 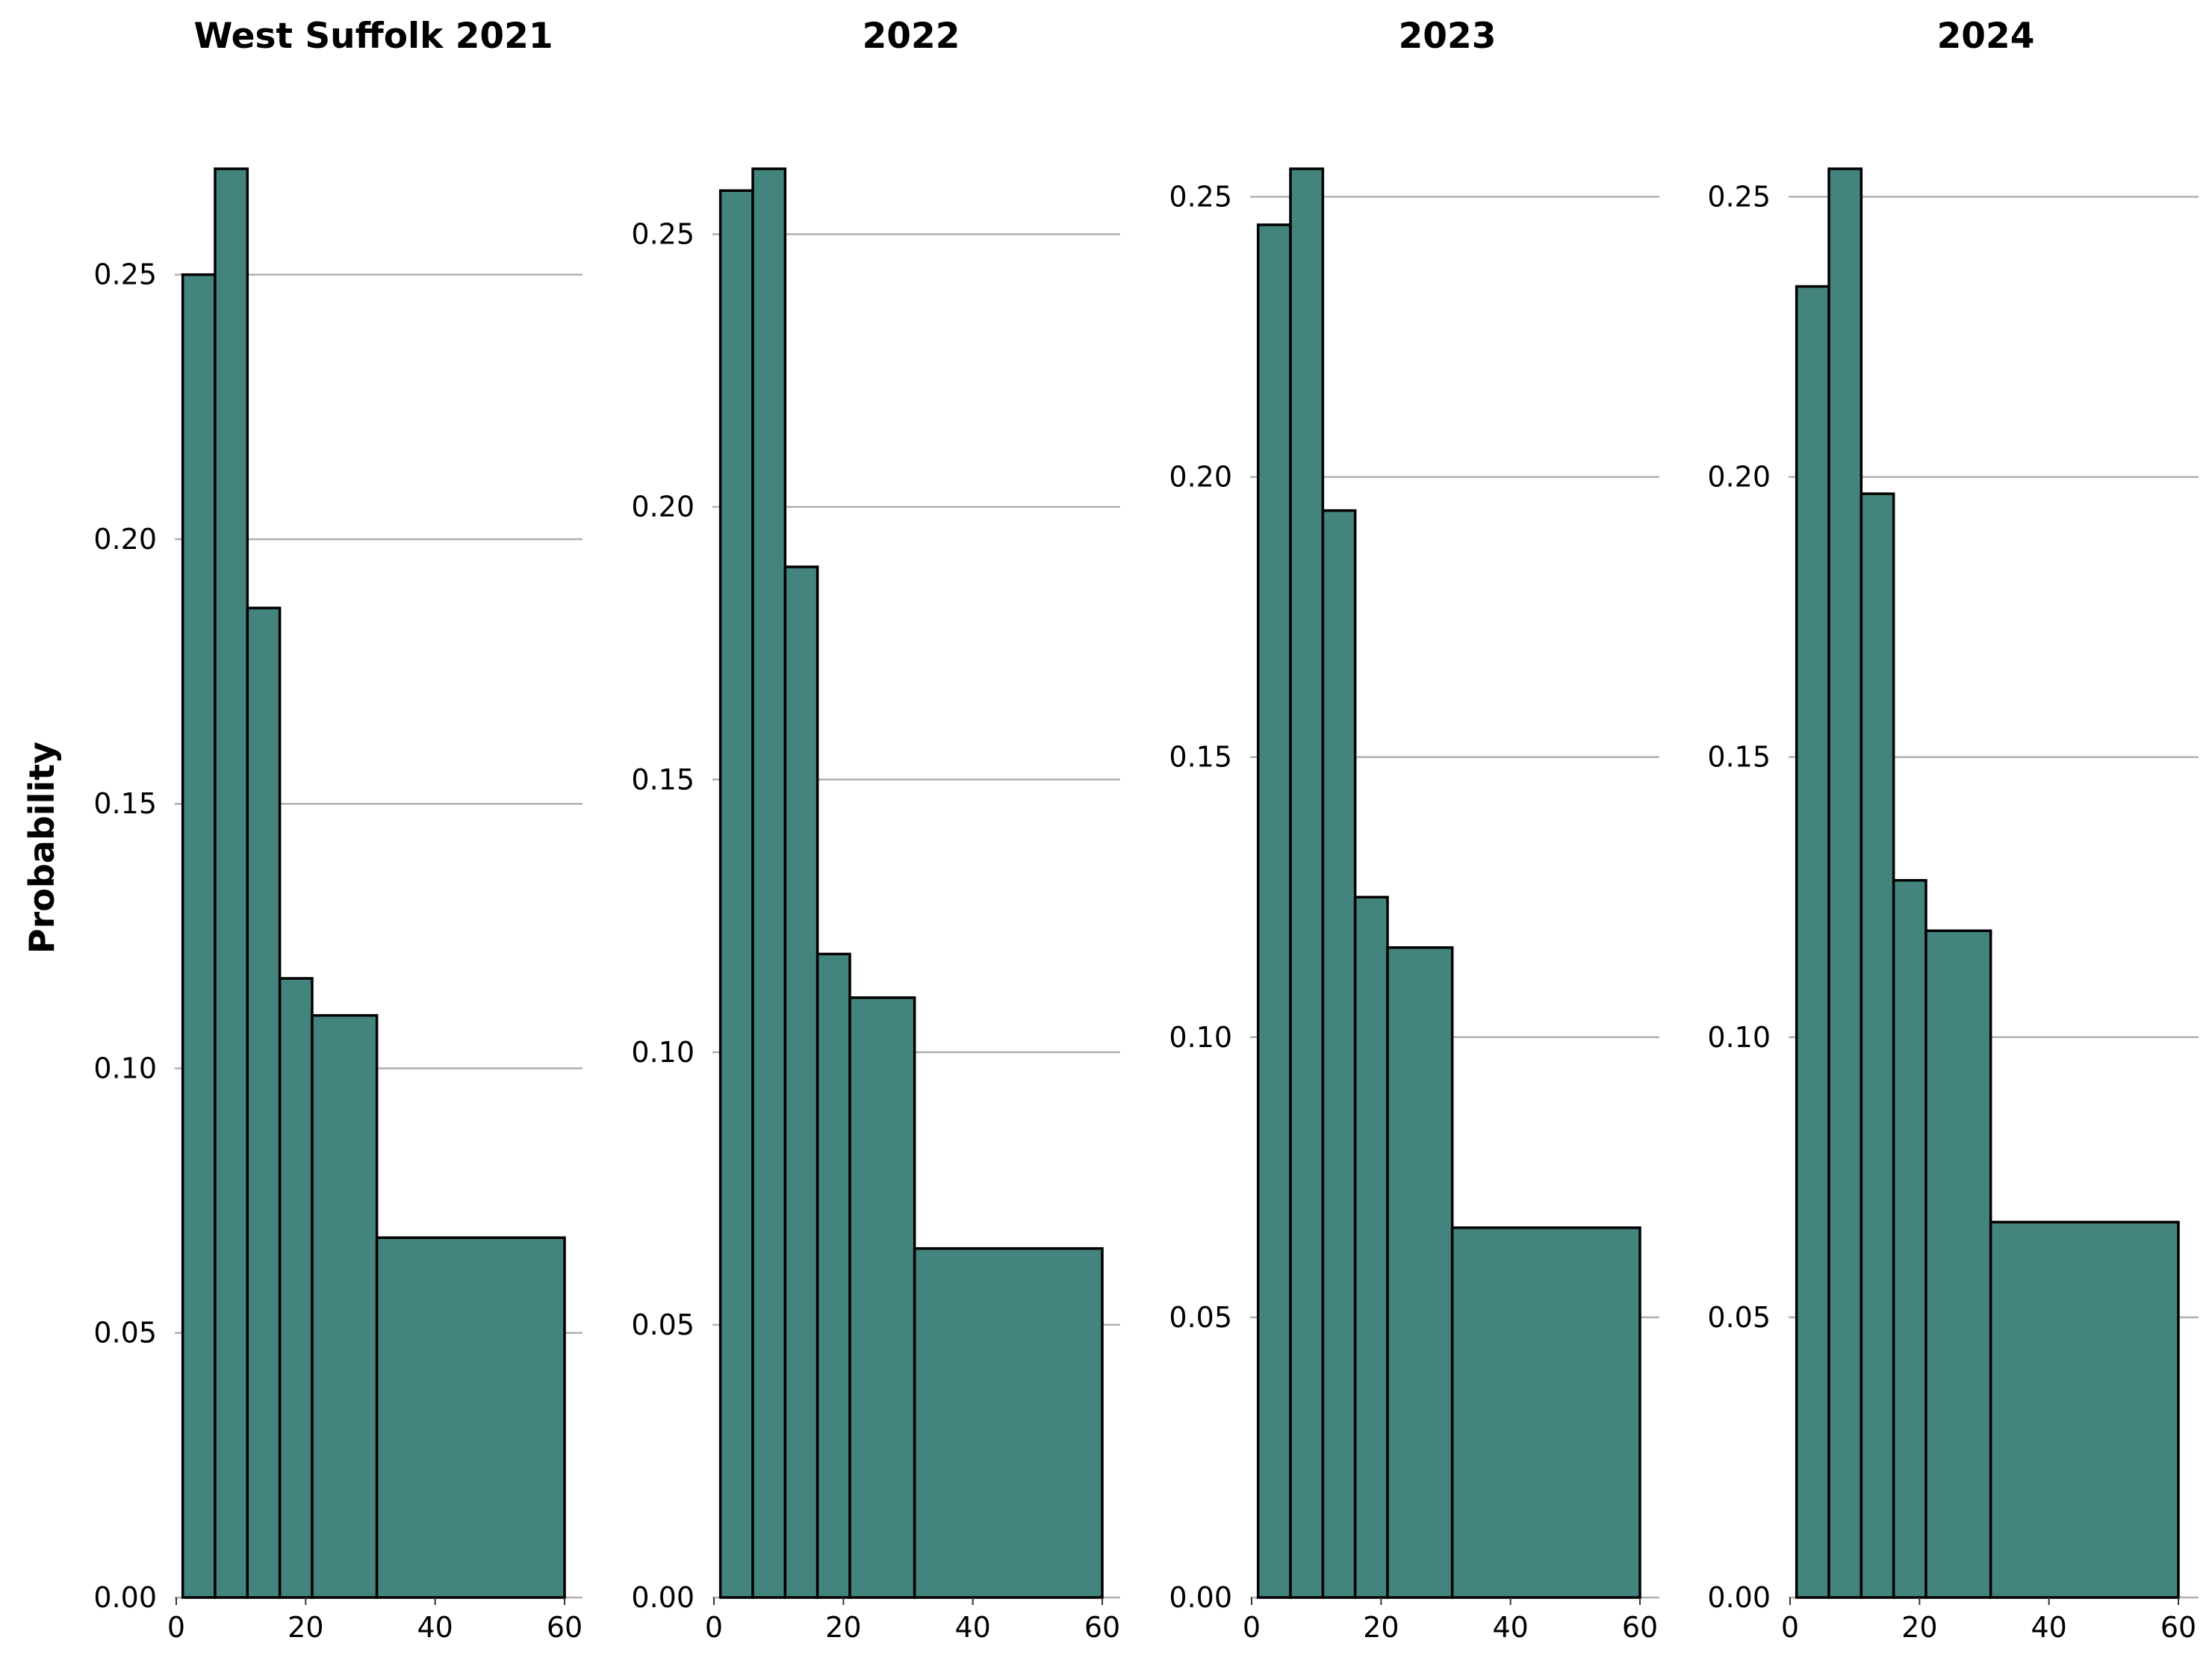 I want to click on panel-4-title: 2024, so click(x=1986, y=36).